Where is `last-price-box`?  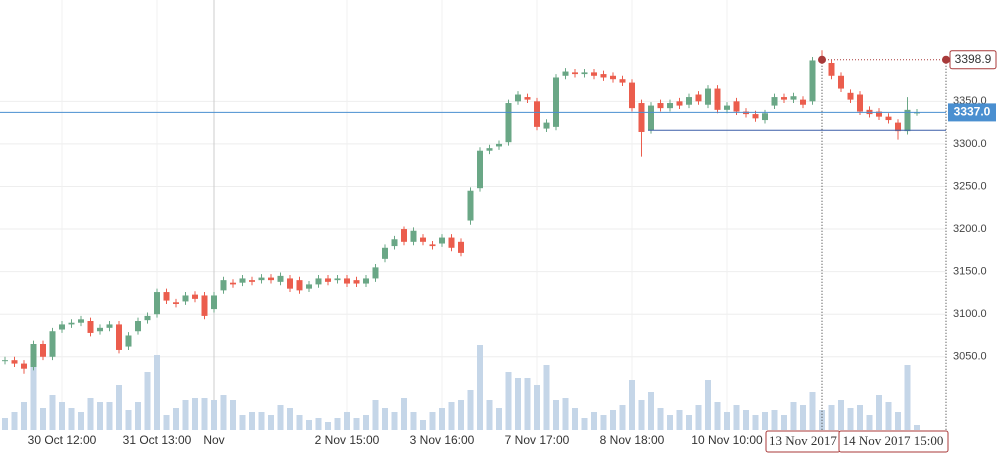
last-price-box is located at coordinates (972, 112).